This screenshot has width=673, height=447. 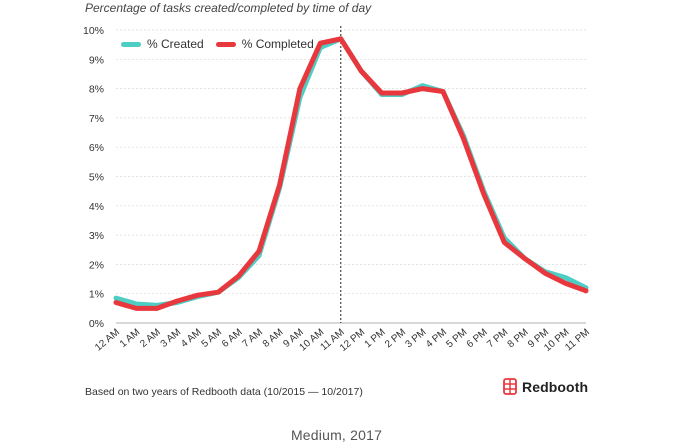 I want to click on x-tick-label: 1 PM, so click(x=375, y=338).